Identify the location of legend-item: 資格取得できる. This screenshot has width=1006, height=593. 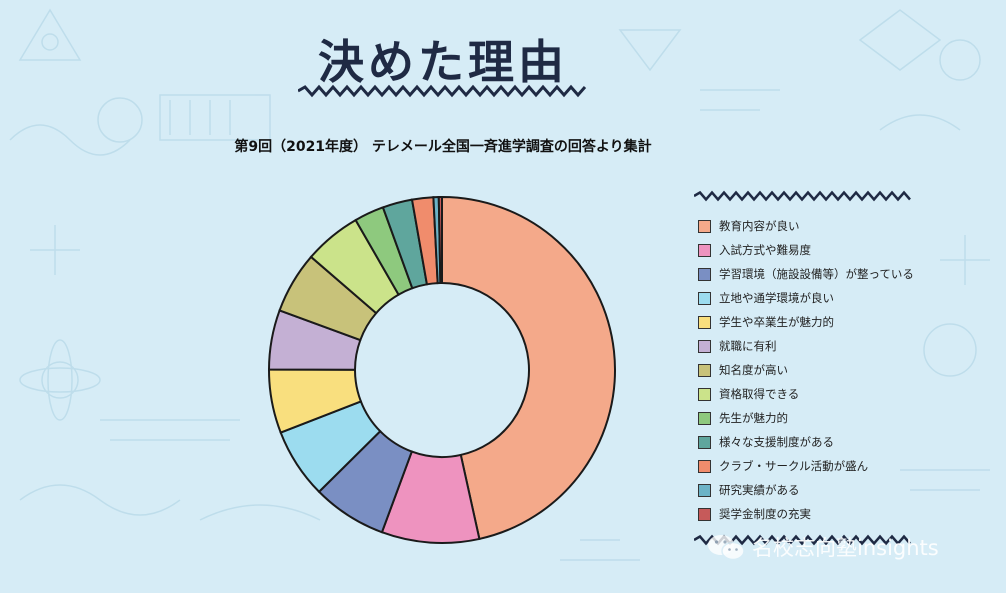
(748, 394).